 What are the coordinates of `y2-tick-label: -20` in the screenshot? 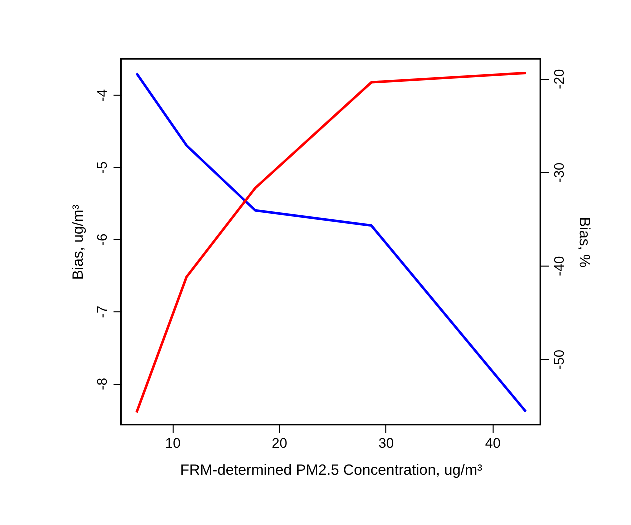 It's located at (558, 79).